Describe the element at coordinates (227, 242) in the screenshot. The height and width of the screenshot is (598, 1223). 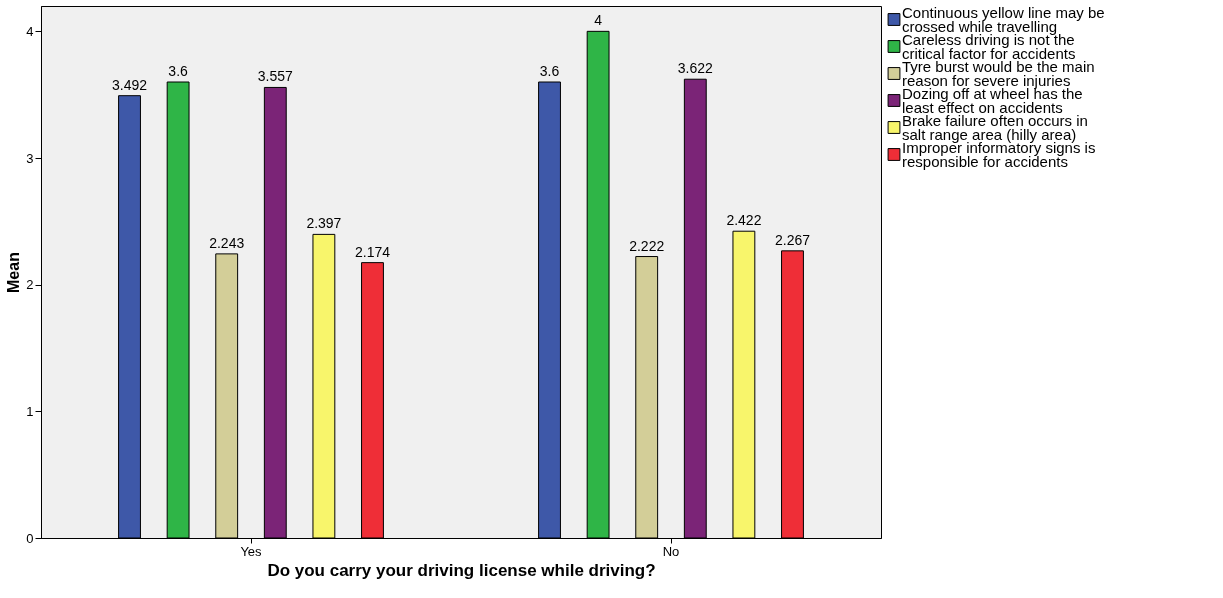
I see `data-label: 2.243` at that location.